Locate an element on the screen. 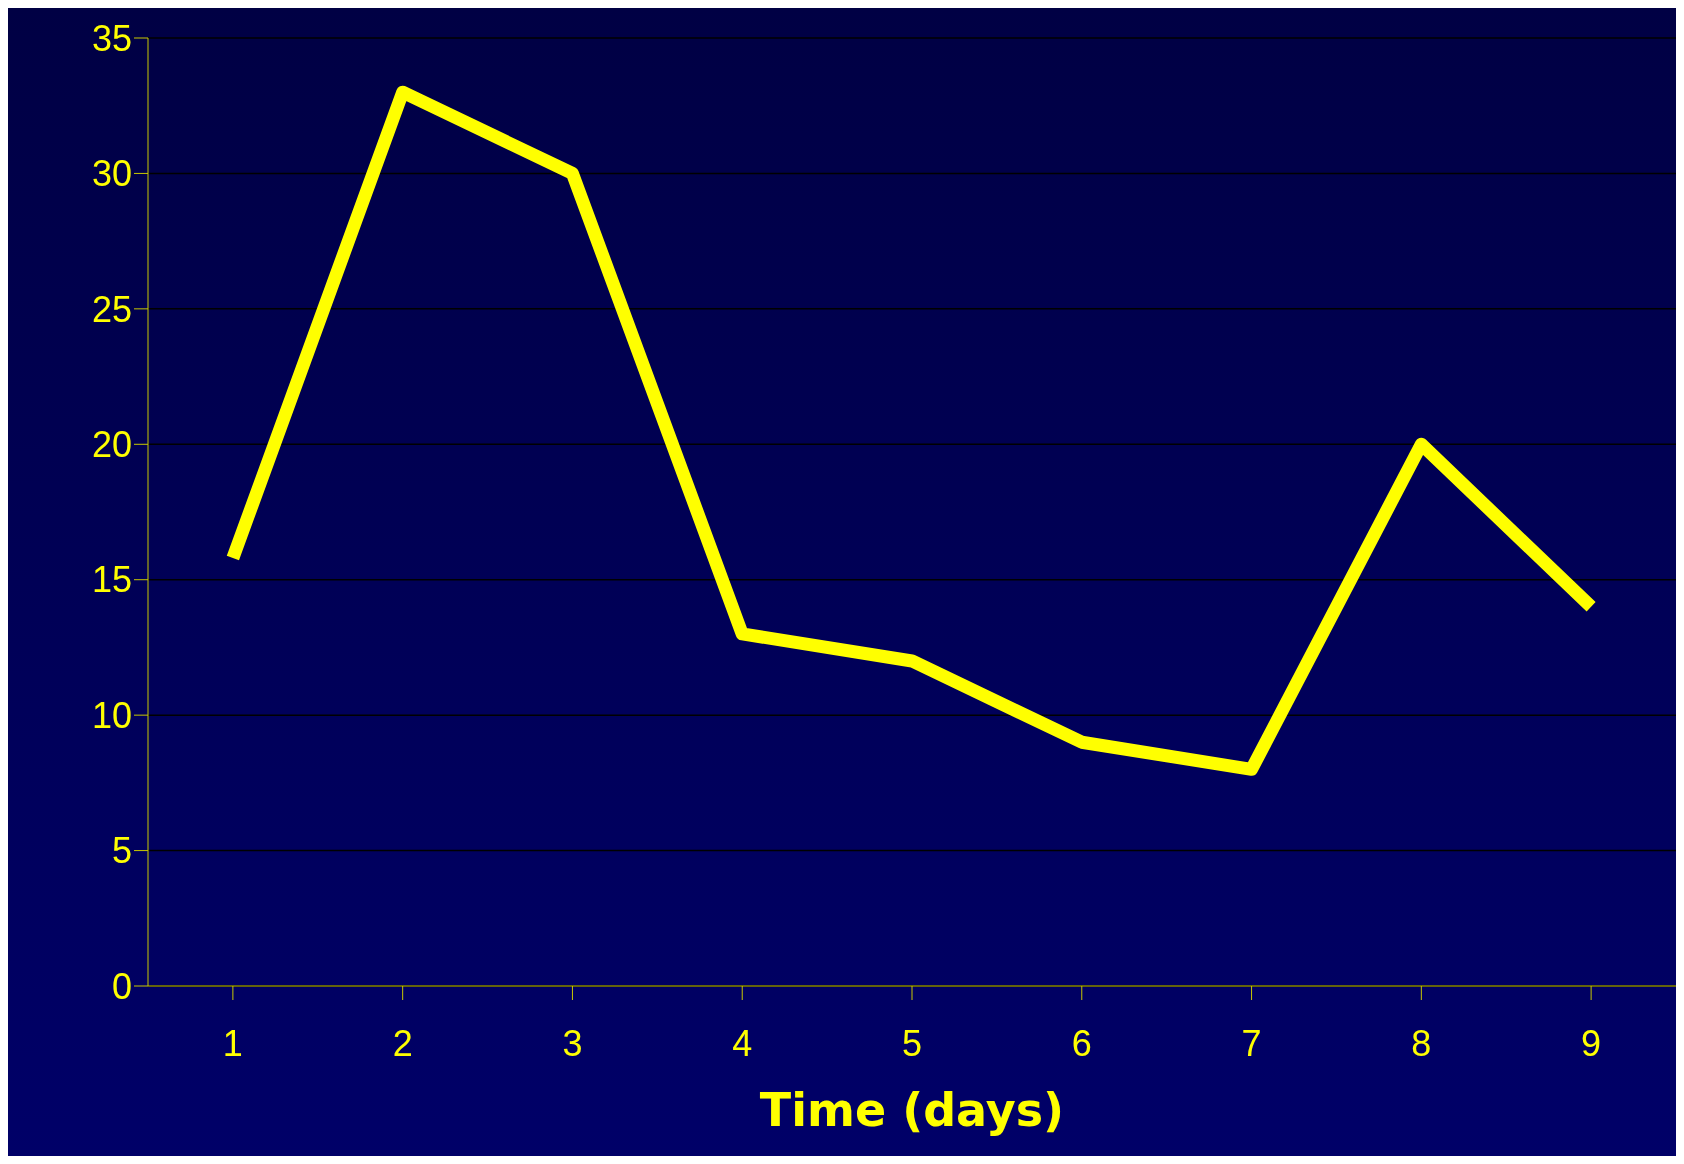  x-tick-label: 2 is located at coordinates (402, 1043).